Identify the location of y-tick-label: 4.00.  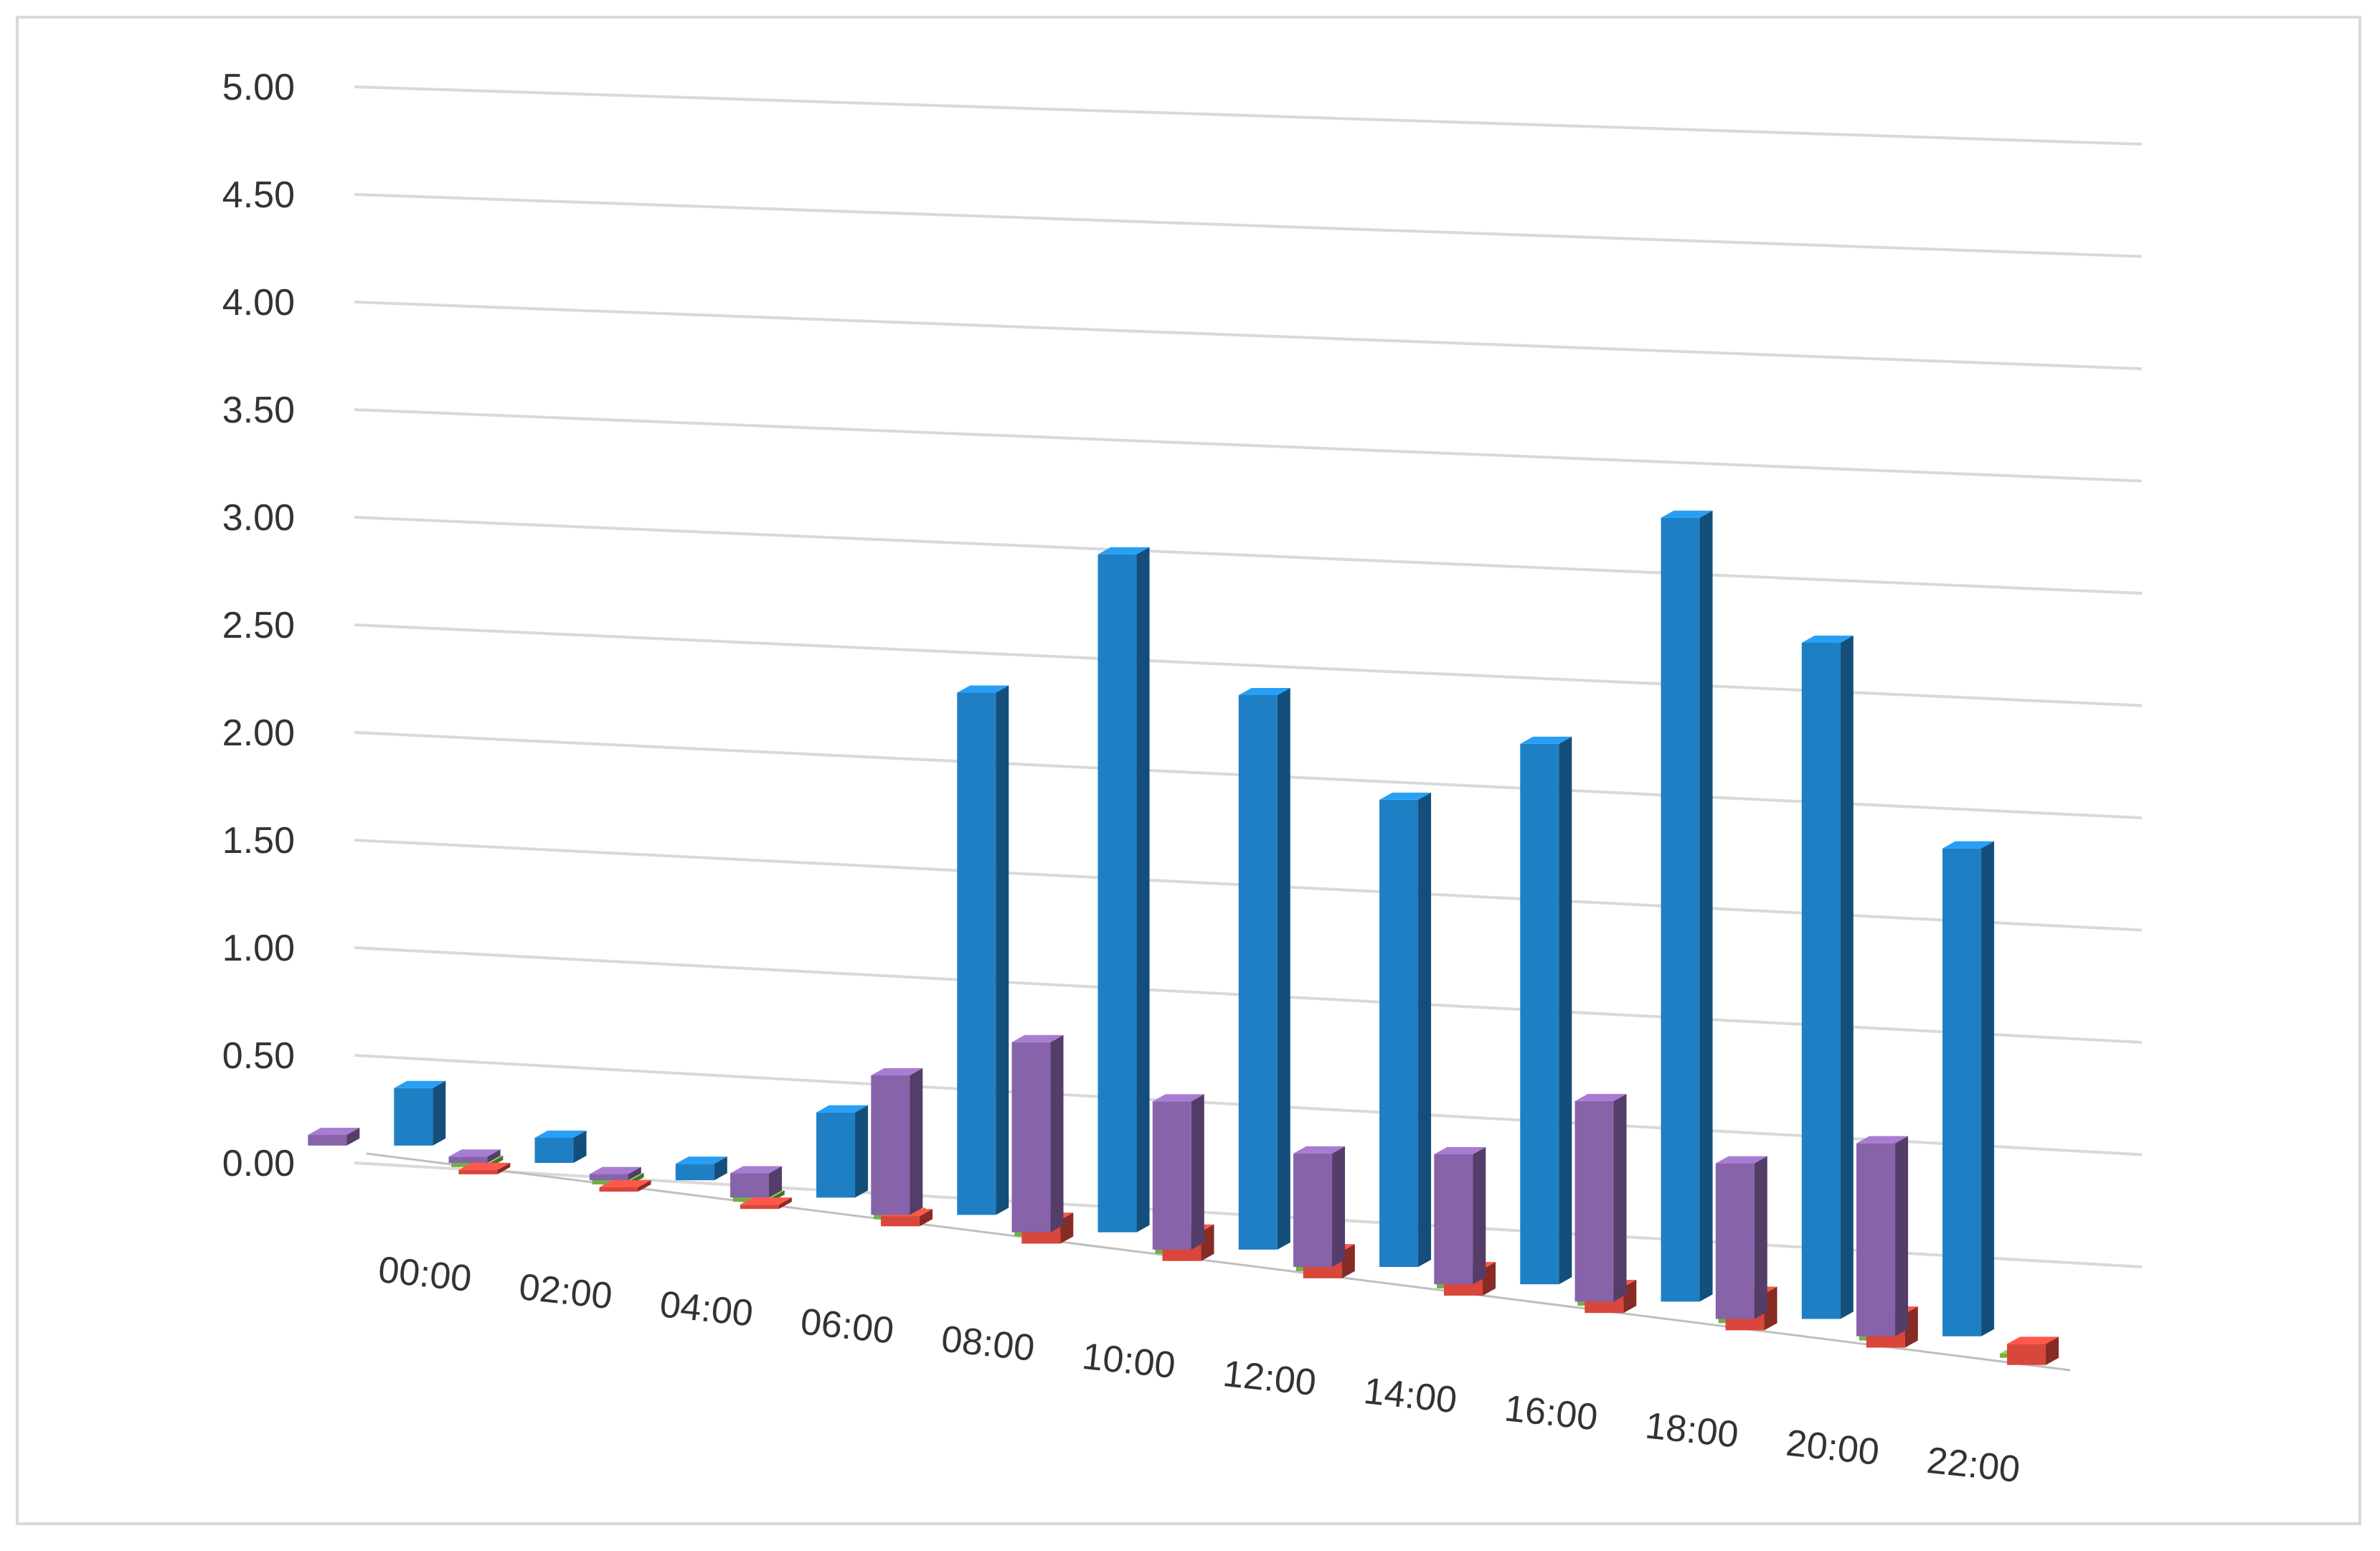
(258, 303).